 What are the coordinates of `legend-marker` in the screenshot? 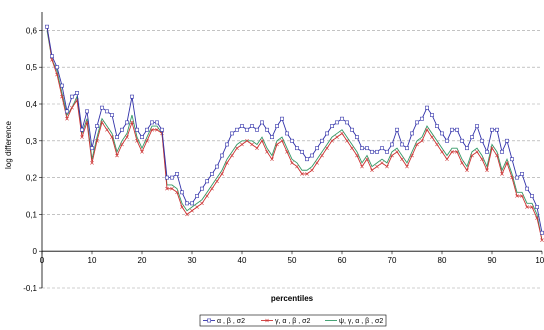 It's located at (209, 320).